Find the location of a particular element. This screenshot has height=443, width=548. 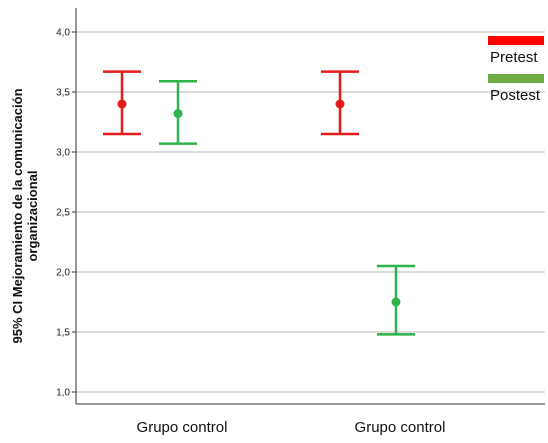

legend-label: Postest is located at coordinates (515, 95).